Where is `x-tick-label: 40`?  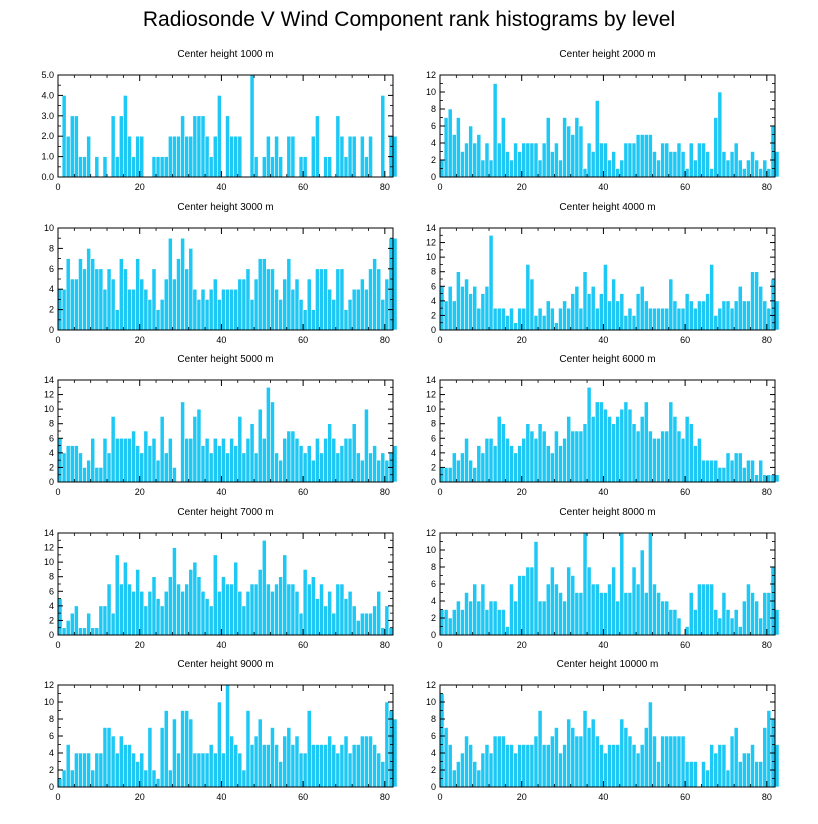 x-tick-label: 40 is located at coordinates (603, 187).